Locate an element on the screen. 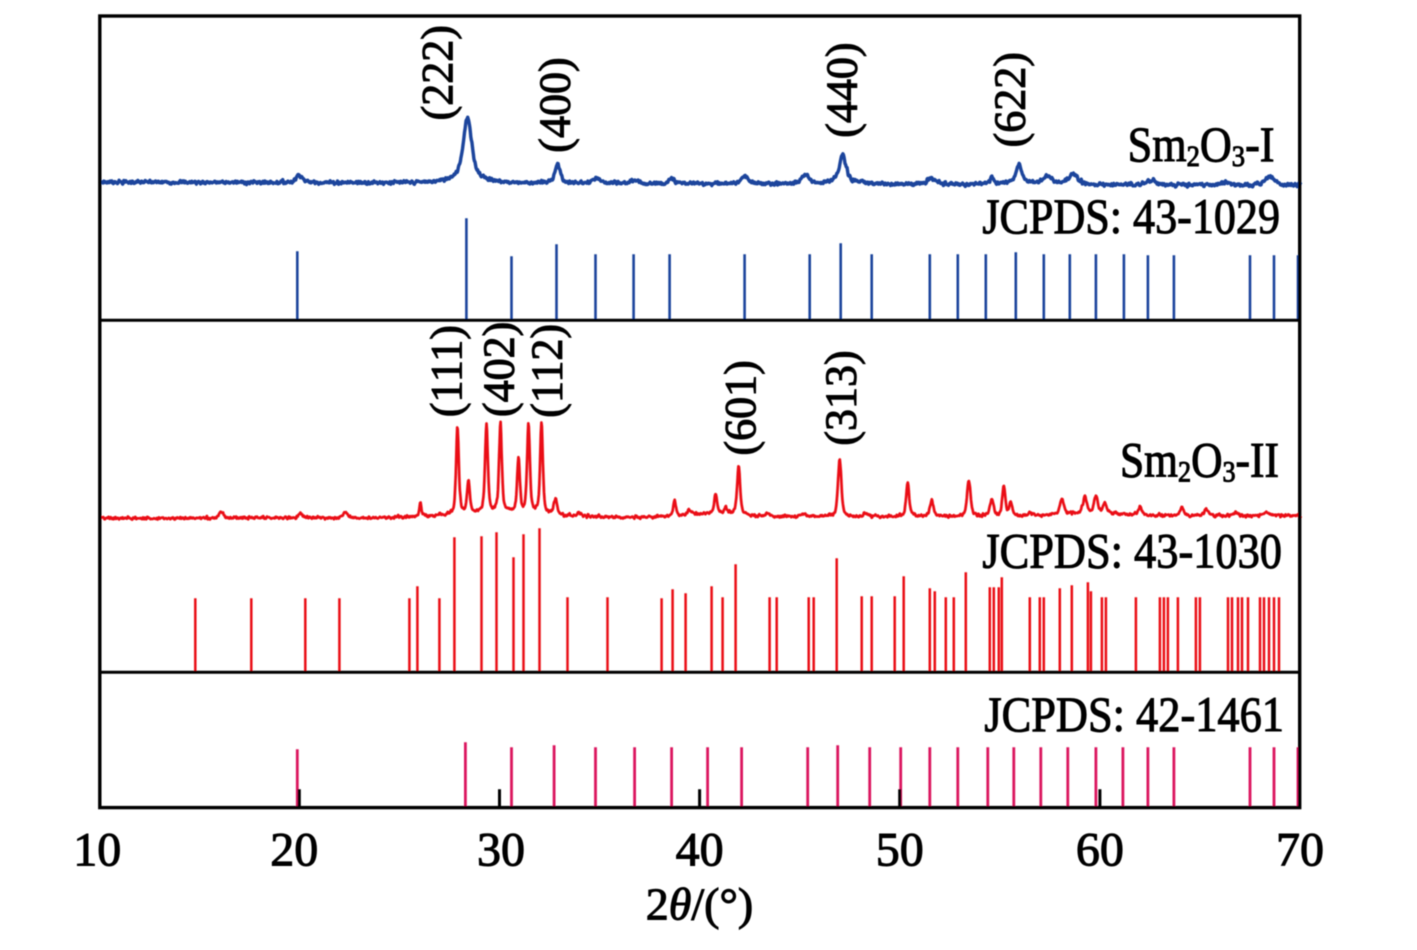 The height and width of the screenshot is (950, 1417). svg-text: 70 is located at coordinates (1300, 850).